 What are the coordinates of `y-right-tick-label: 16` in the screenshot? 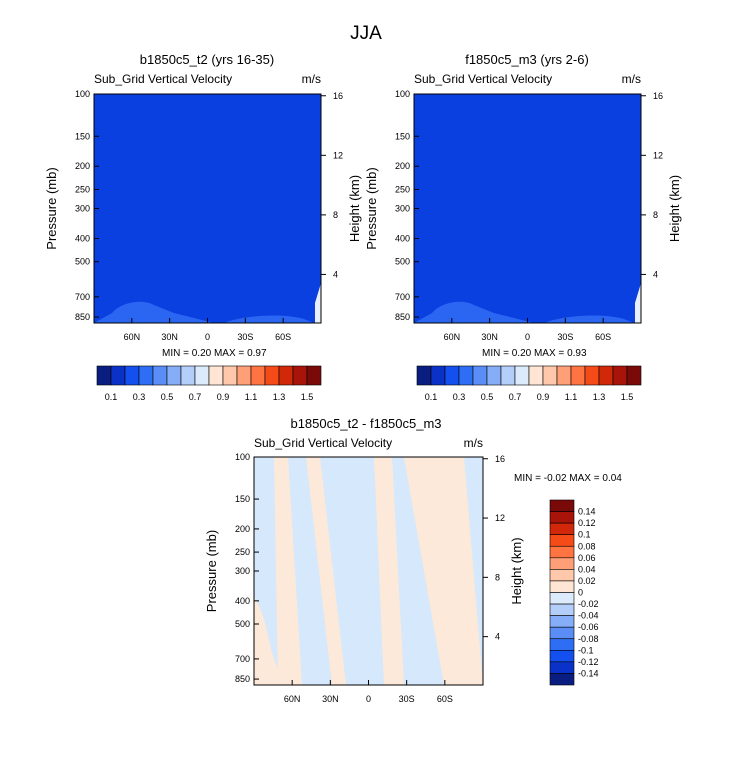 It's located at (338, 96).